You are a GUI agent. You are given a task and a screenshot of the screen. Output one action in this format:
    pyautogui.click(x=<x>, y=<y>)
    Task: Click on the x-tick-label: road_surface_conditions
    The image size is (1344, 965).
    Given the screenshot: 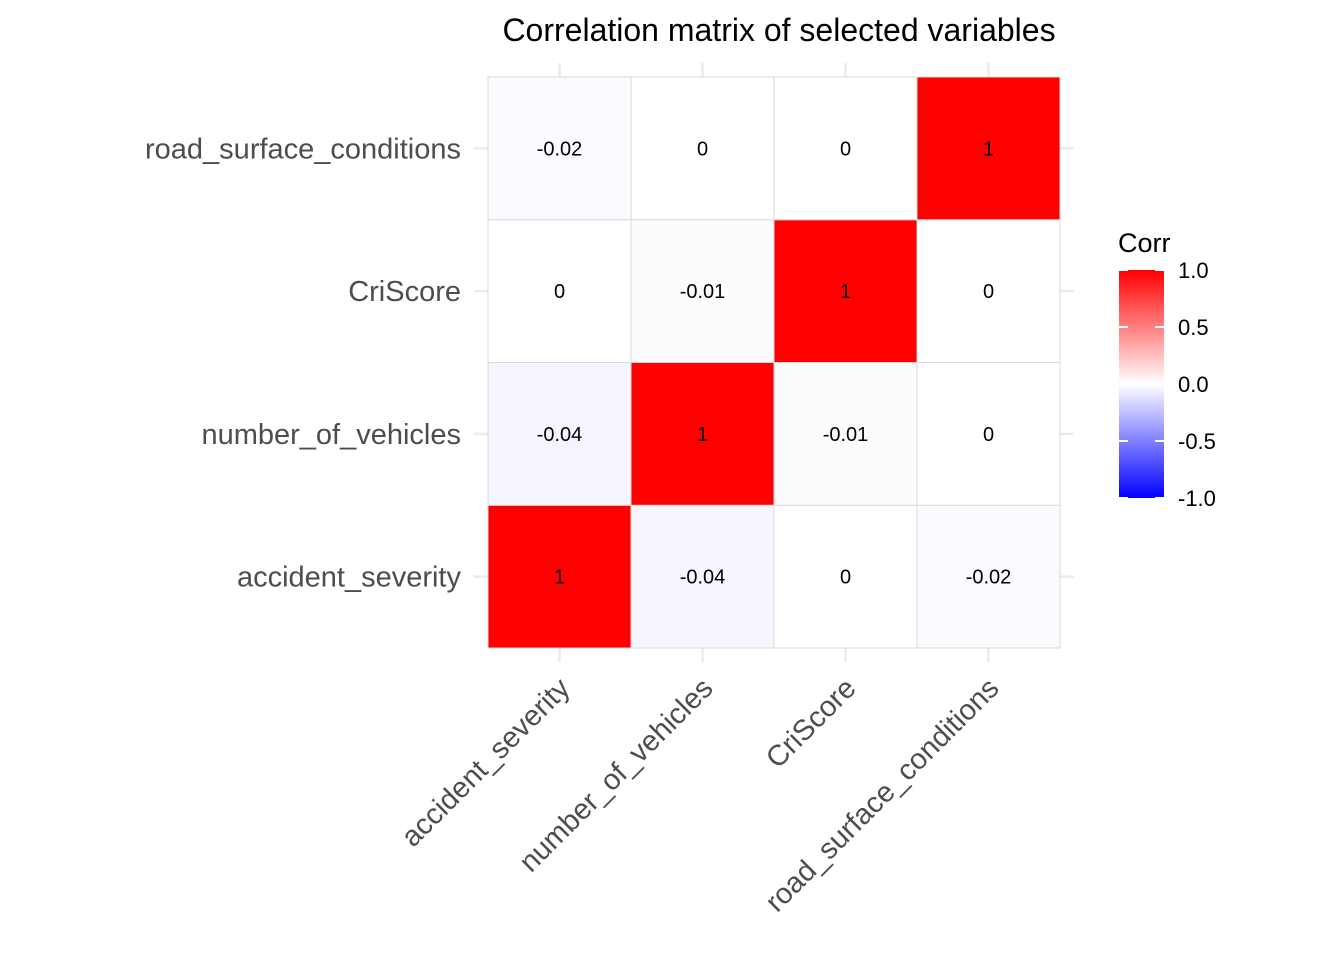 What is the action you would take?
    pyautogui.click(x=882, y=795)
    